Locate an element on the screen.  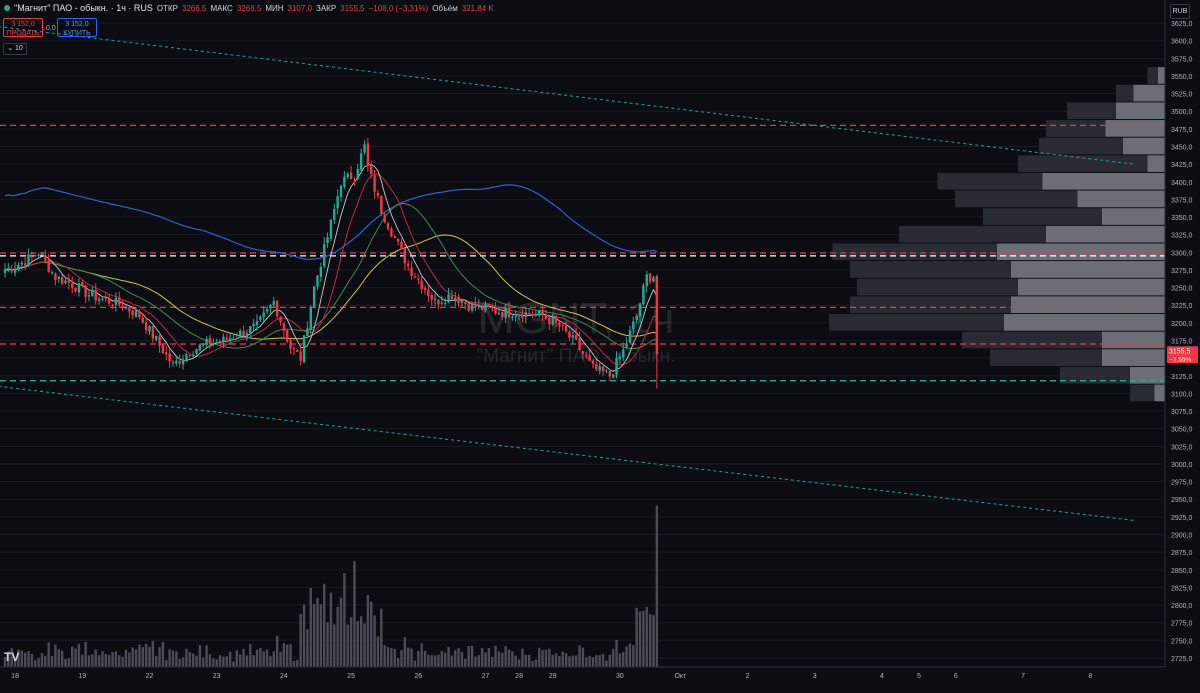
indicator-collapse-button: ⌄ 10 is located at coordinates (15, 49).